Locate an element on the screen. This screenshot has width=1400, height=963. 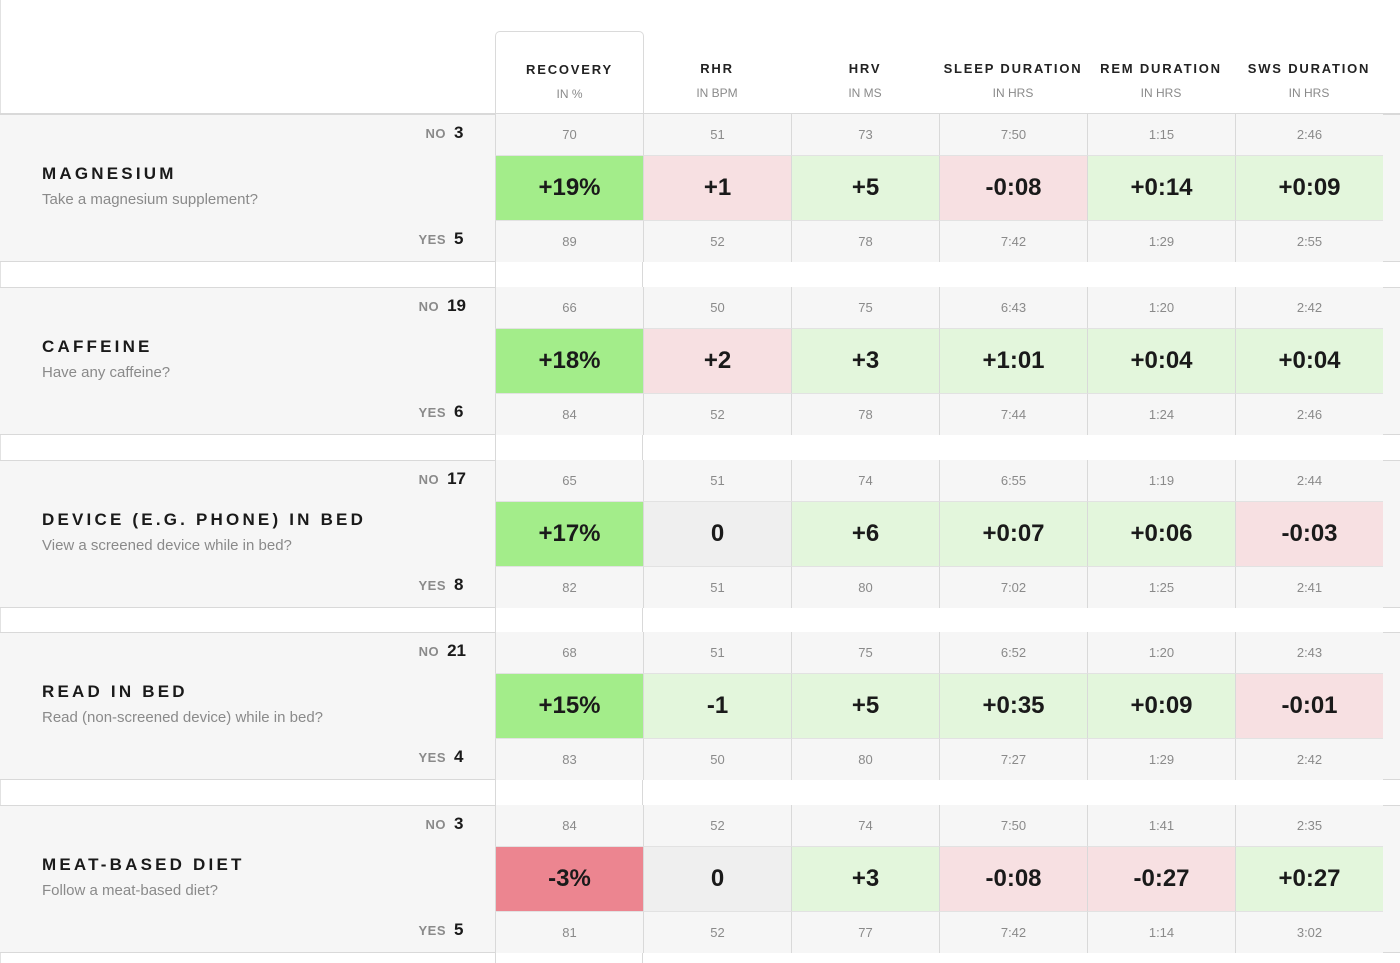
difference-cell: +19% is located at coordinates (569, 188).